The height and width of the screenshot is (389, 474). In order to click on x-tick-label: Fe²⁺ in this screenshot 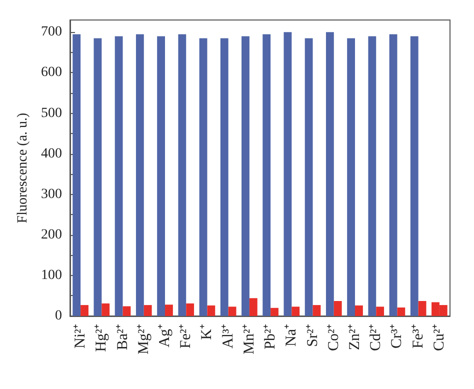, I will do `click(186, 336)`.